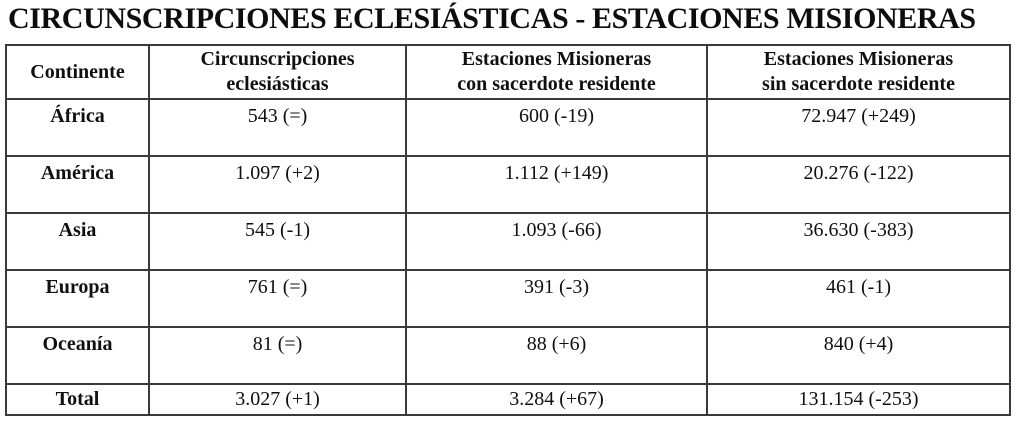  What do you see at coordinates (556, 184) in the screenshot?
I see `with-priest-value: 1.112 (+149)` at bounding box center [556, 184].